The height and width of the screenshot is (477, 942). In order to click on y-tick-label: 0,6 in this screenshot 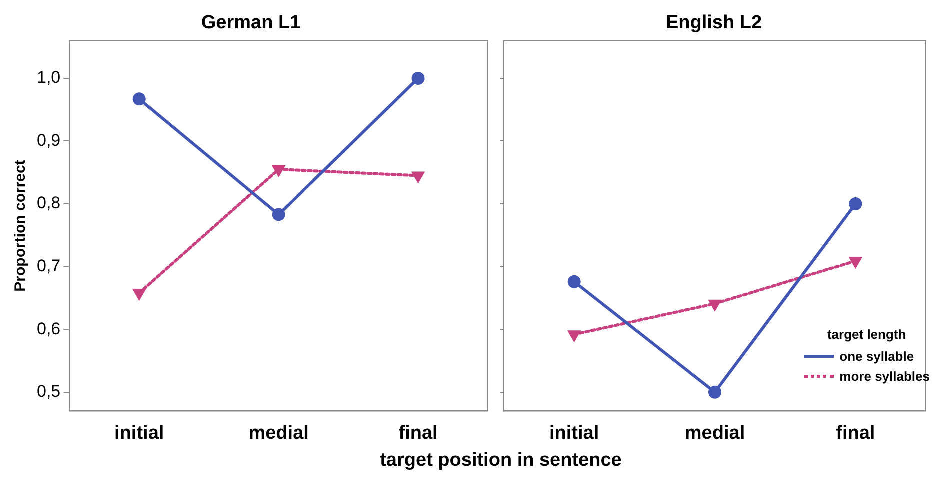, I will do `click(48, 328)`.